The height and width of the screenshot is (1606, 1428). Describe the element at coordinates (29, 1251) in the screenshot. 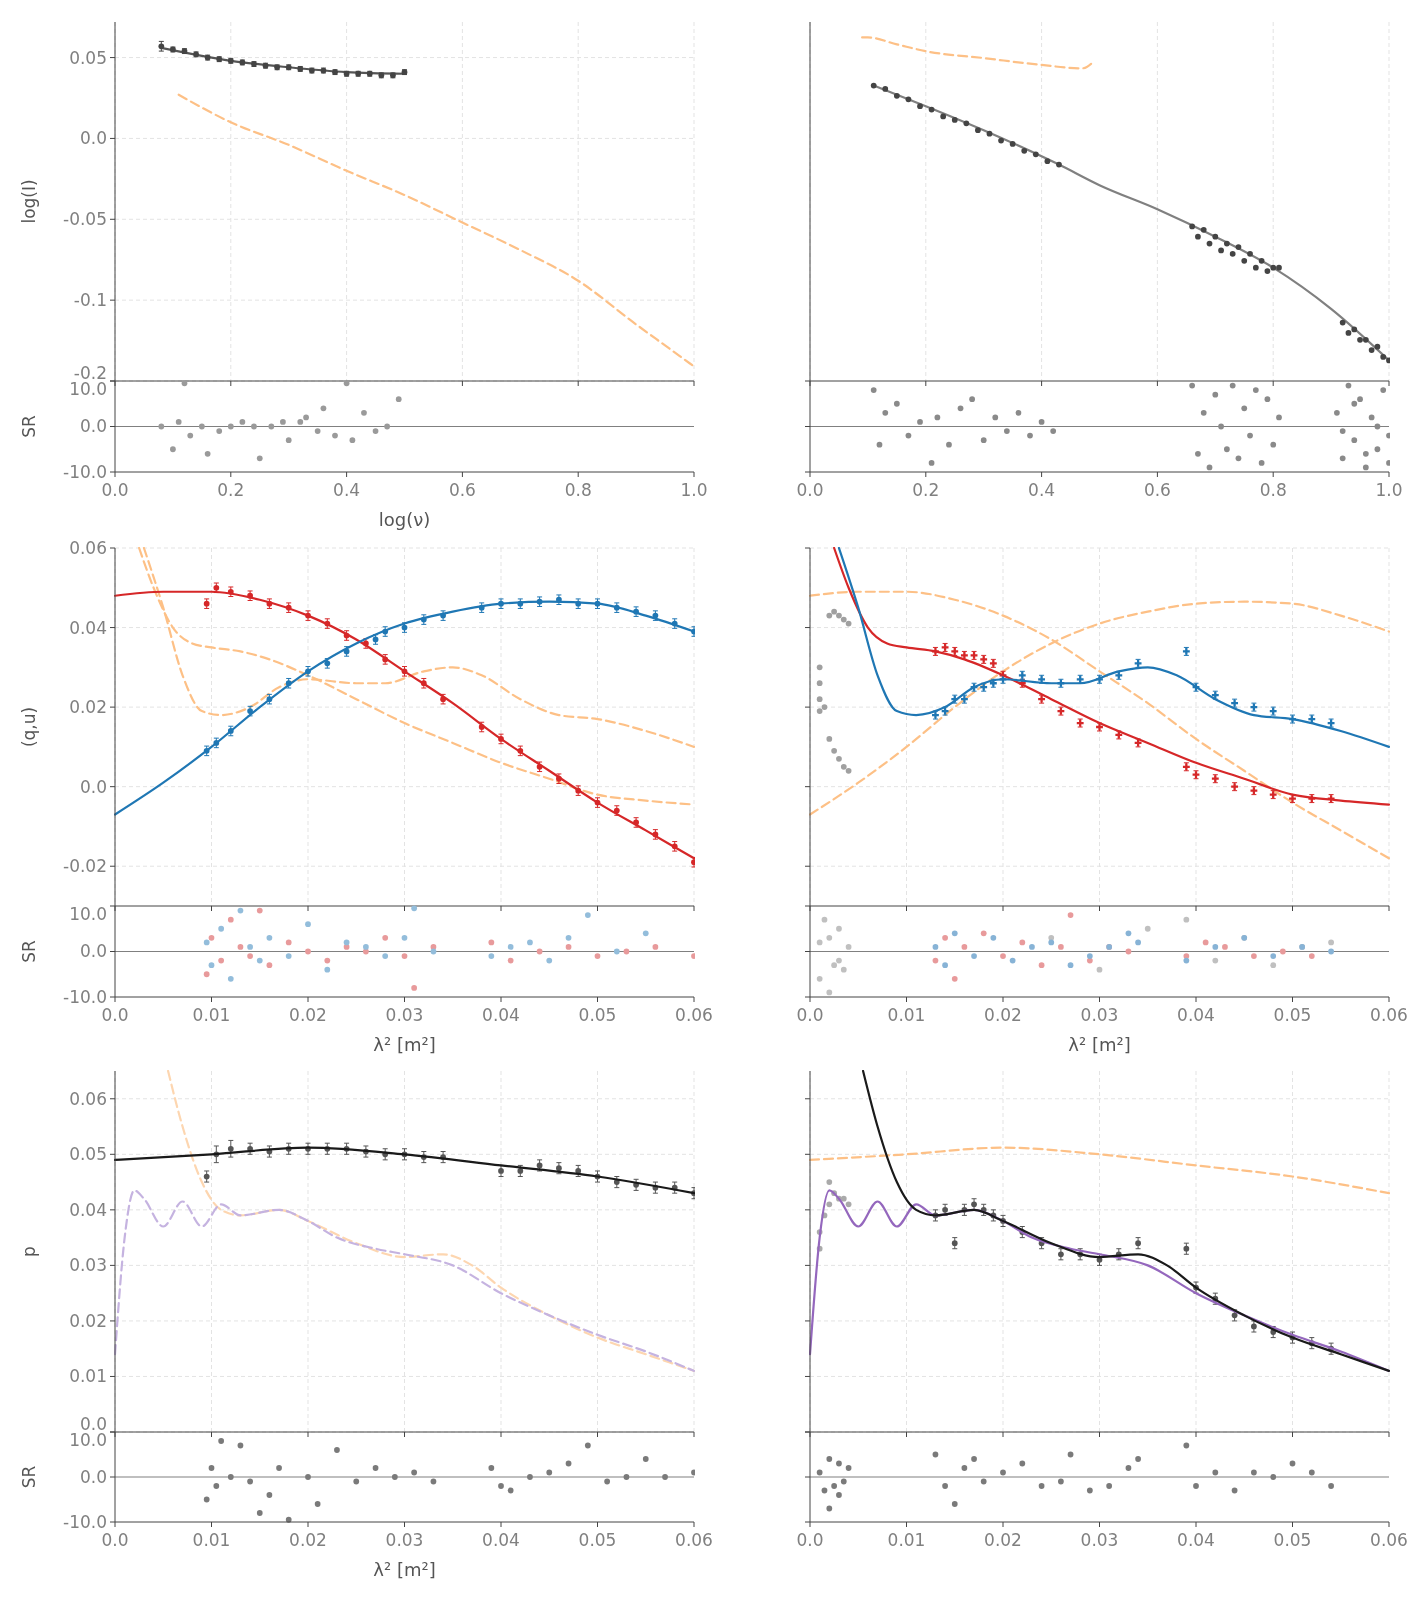

I see `y-axis-title: p` at that location.